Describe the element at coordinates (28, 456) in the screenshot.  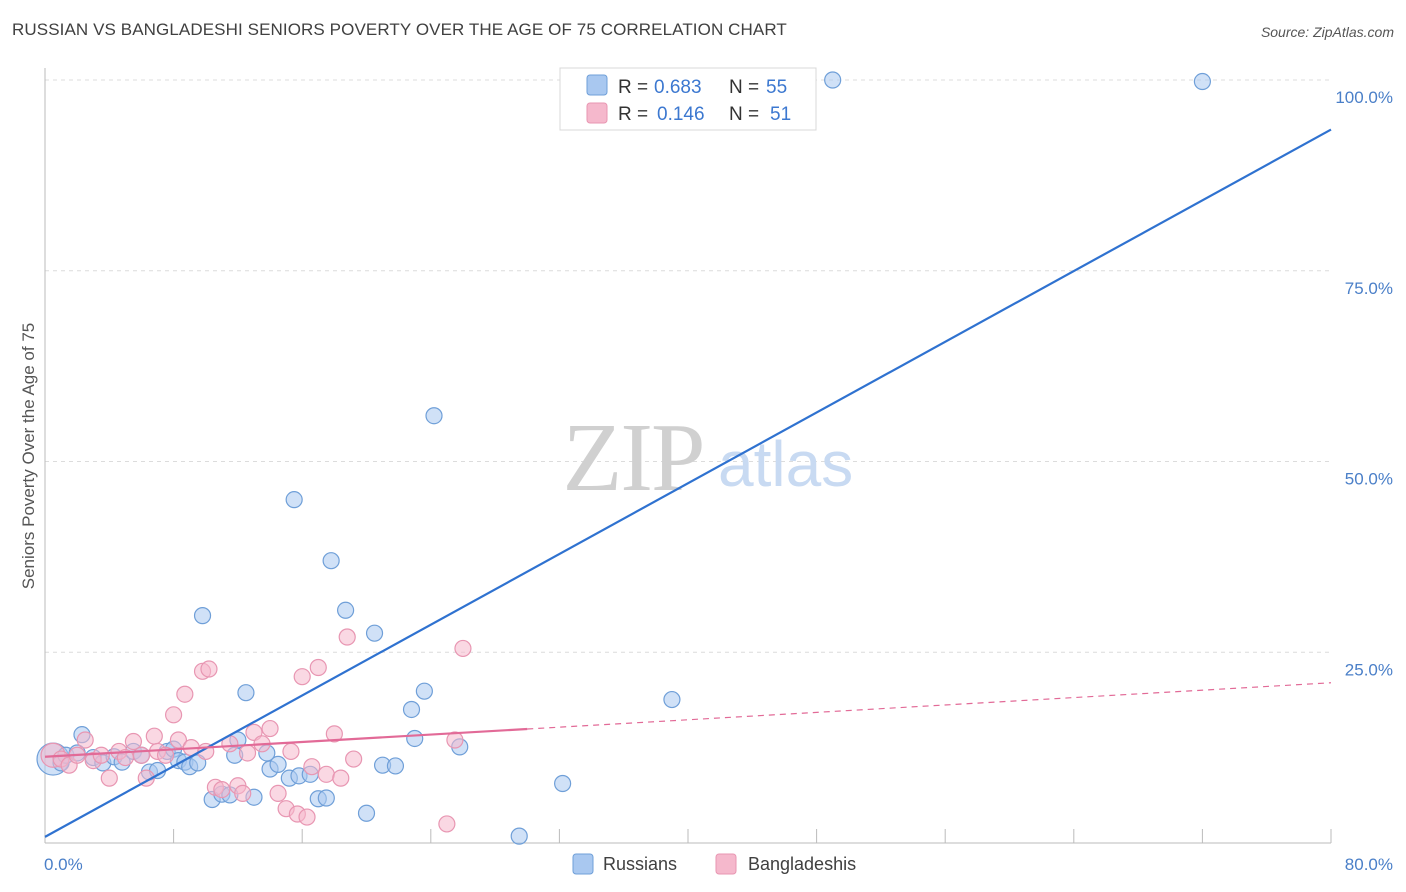
I see `y-axis-label: Seniors Poverty Over the Age of 75` at that location.